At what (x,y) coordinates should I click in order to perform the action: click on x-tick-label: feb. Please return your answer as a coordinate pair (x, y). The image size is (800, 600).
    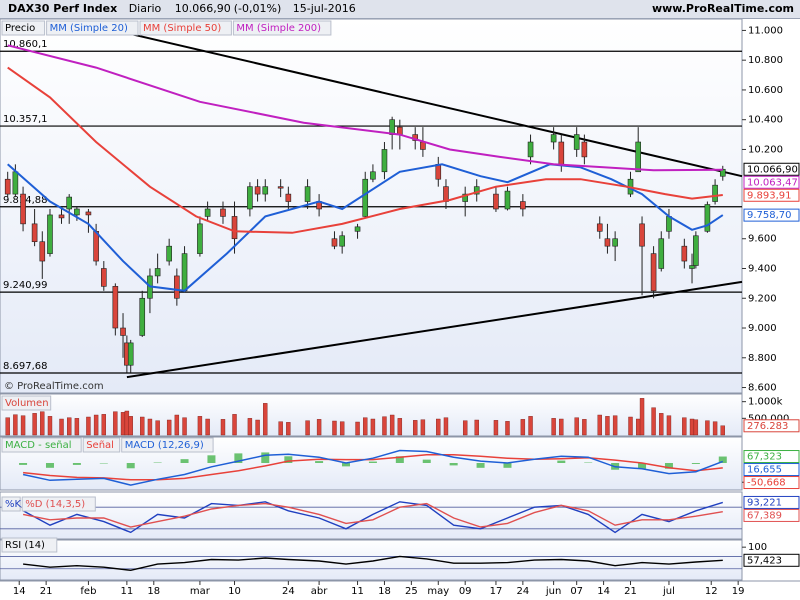
    Looking at the image, I should click on (88, 591).